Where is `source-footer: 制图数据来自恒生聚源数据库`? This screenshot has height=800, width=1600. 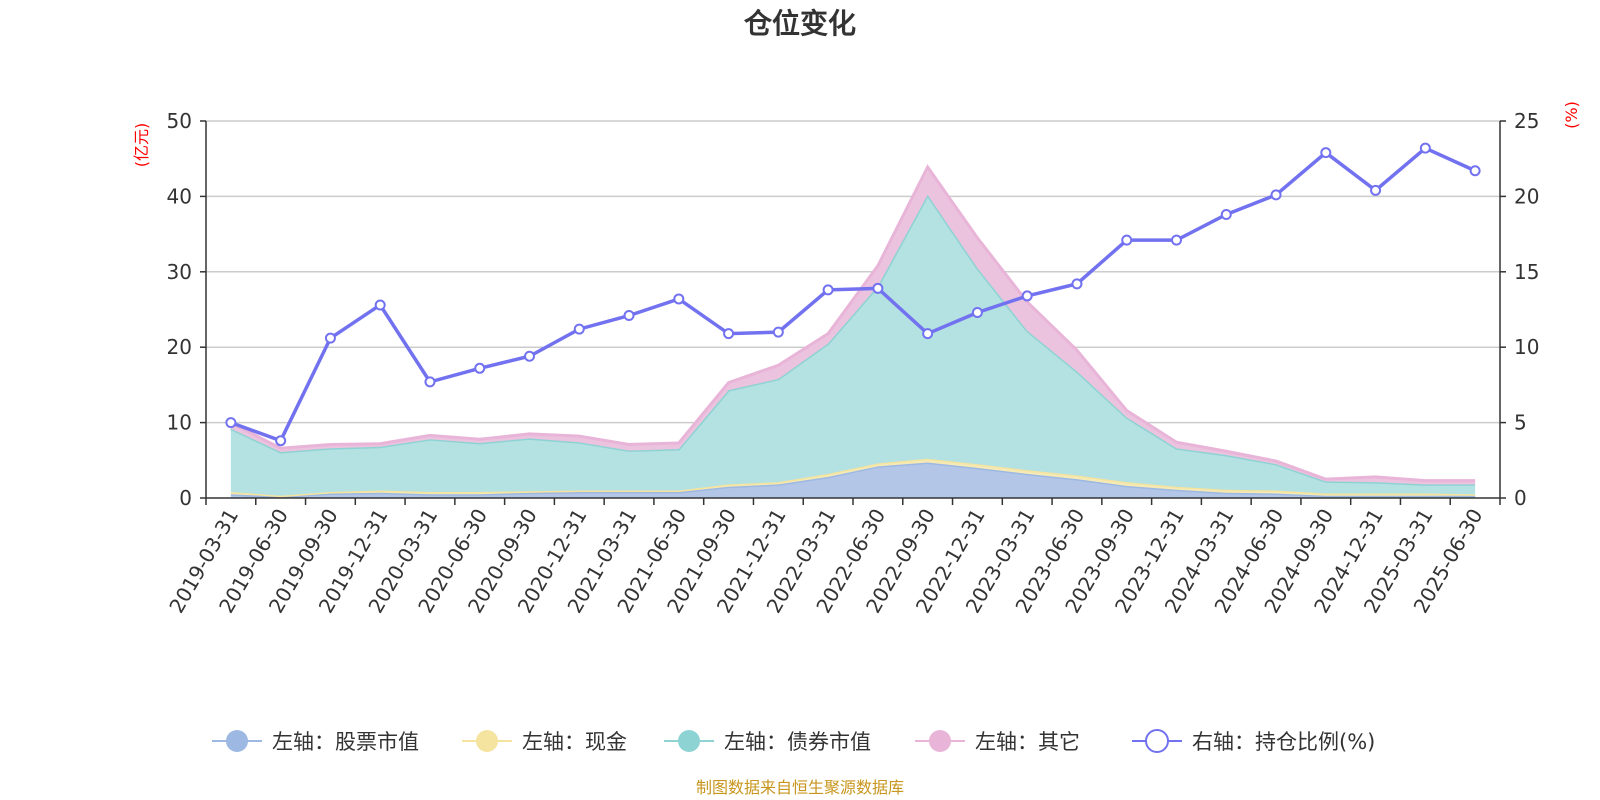
source-footer: 制图数据来自恒生聚源数据库 is located at coordinates (800, 787).